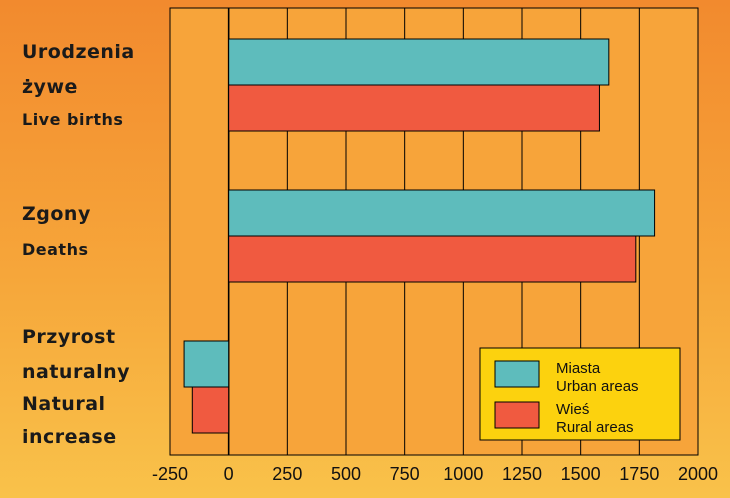 The height and width of the screenshot is (498, 730). I want to click on category-label-0-en-0: Live births, so click(73, 119).